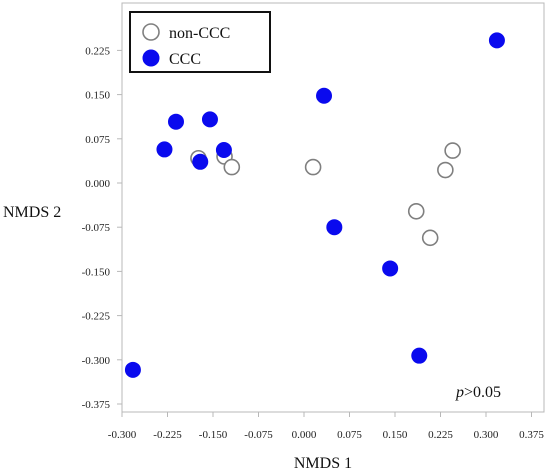  What do you see at coordinates (151, 58) in the screenshot?
I see `legend-marker-ccc` at bounding box center [151, 58].